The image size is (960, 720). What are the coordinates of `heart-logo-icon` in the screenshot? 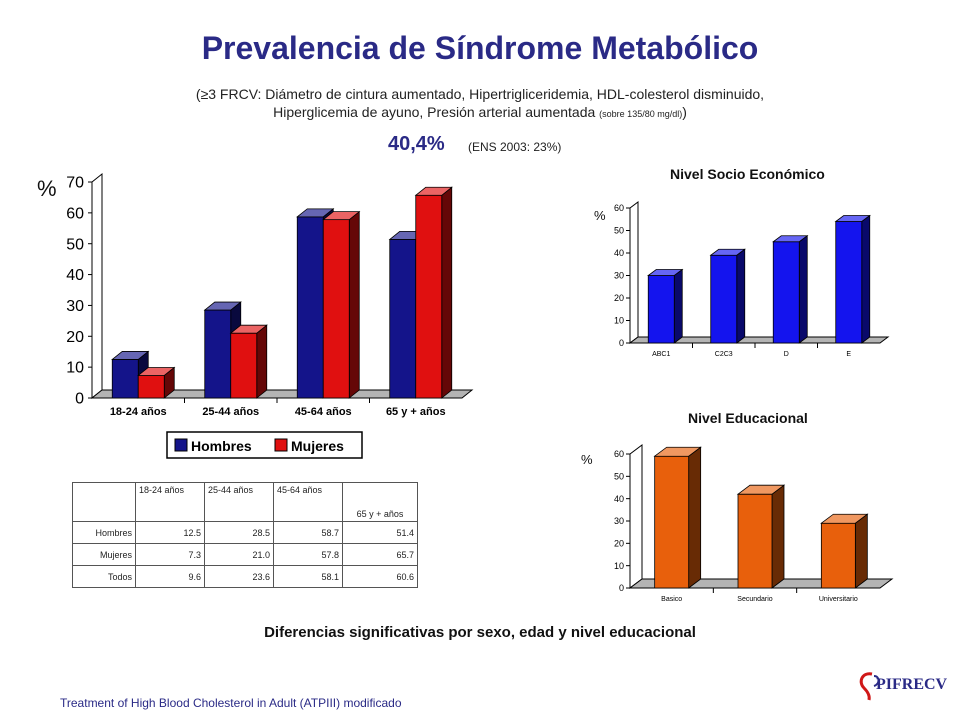 It's located at (869, 686).